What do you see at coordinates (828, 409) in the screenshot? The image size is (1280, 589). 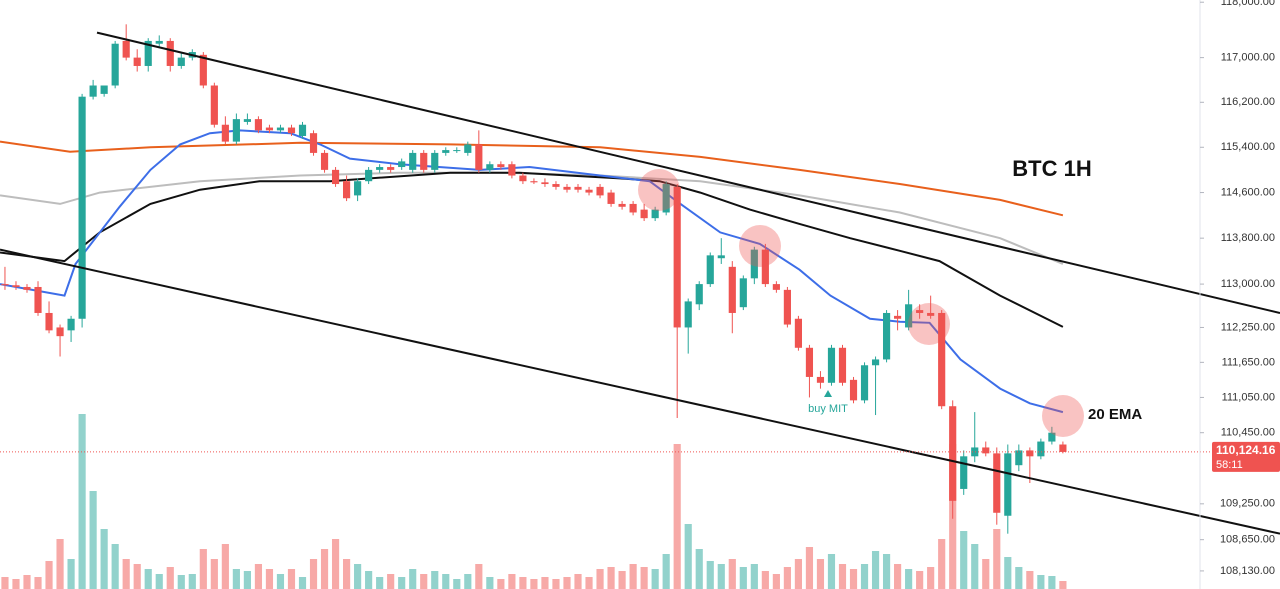 I see `annotation: buy MIT` at bounding box center [828, 409].